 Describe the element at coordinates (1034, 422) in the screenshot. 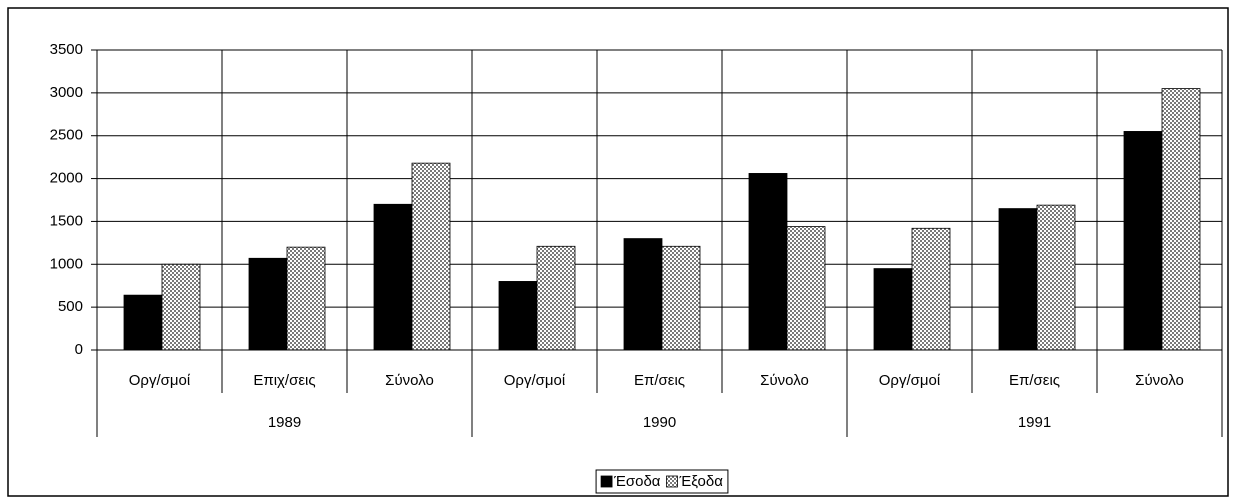

I see `group-label: 1991` at that location.